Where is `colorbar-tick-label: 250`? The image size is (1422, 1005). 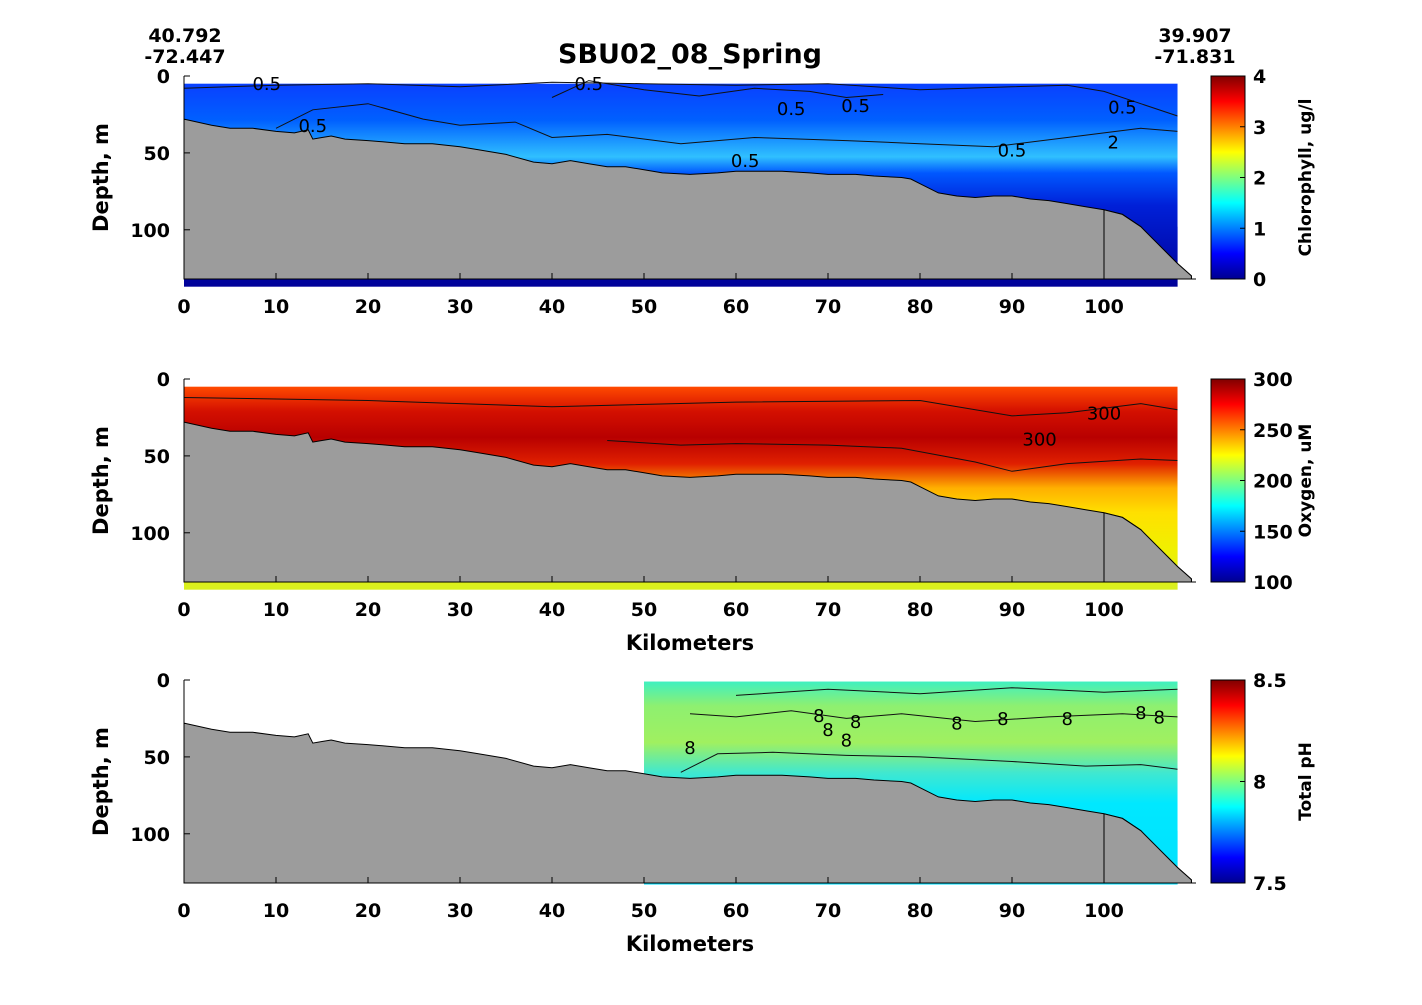 colorbar-tick-label: 250 is located at coordinates (1273, 431).